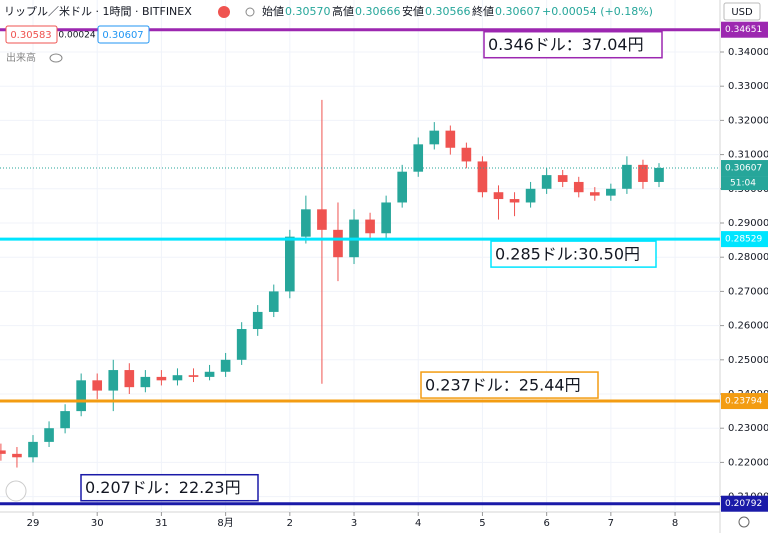 This screenshot has width=768, height=537. Describe the element at coordinates (518, 11) in the screenshot. I see `close-value: 0.30607` at that location.